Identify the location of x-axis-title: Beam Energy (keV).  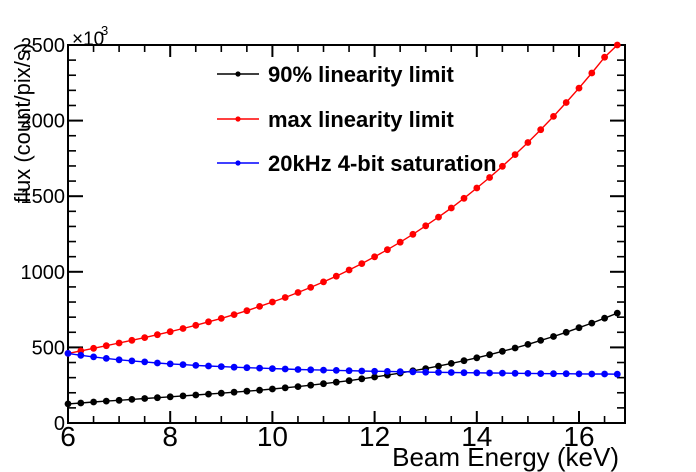
(505, 457).